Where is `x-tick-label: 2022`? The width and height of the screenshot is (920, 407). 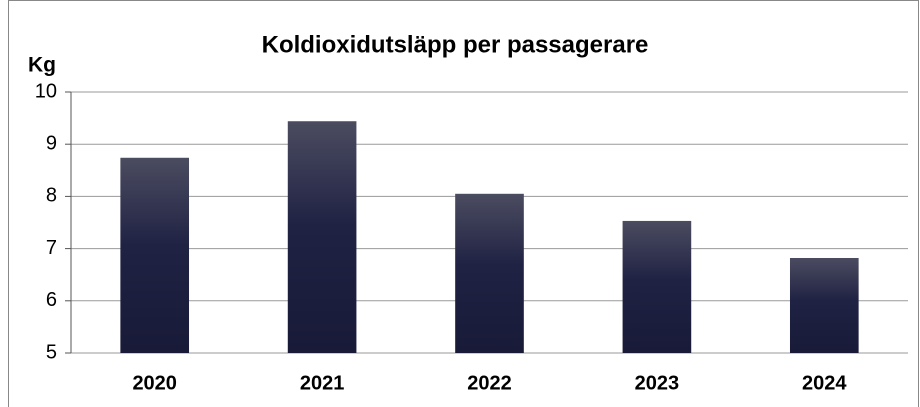 x-tick-label: 2022 is located at coordinates (489, 383).